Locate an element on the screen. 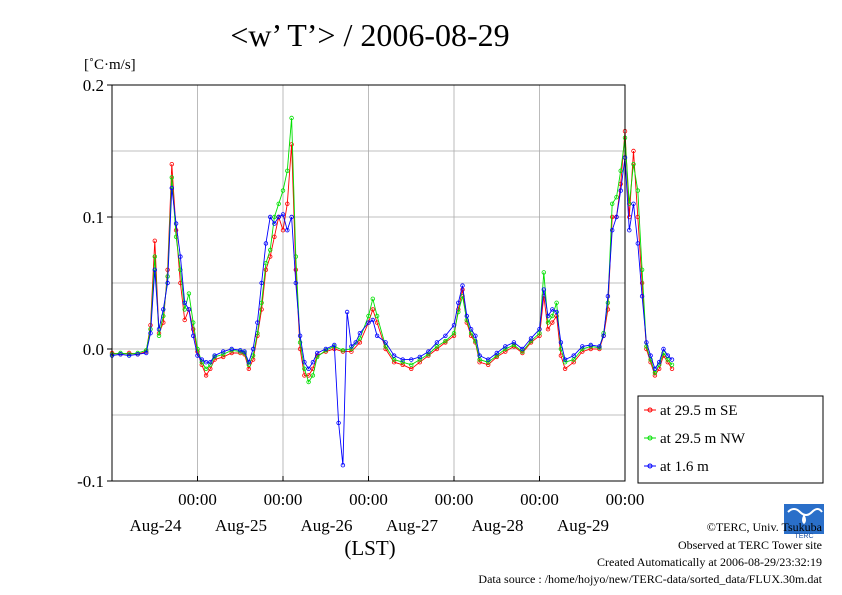 Image resolution: width=842 pixels, height=595 pixels. x-tick-time-label: 00:00 is located at coordinates (625, 499).